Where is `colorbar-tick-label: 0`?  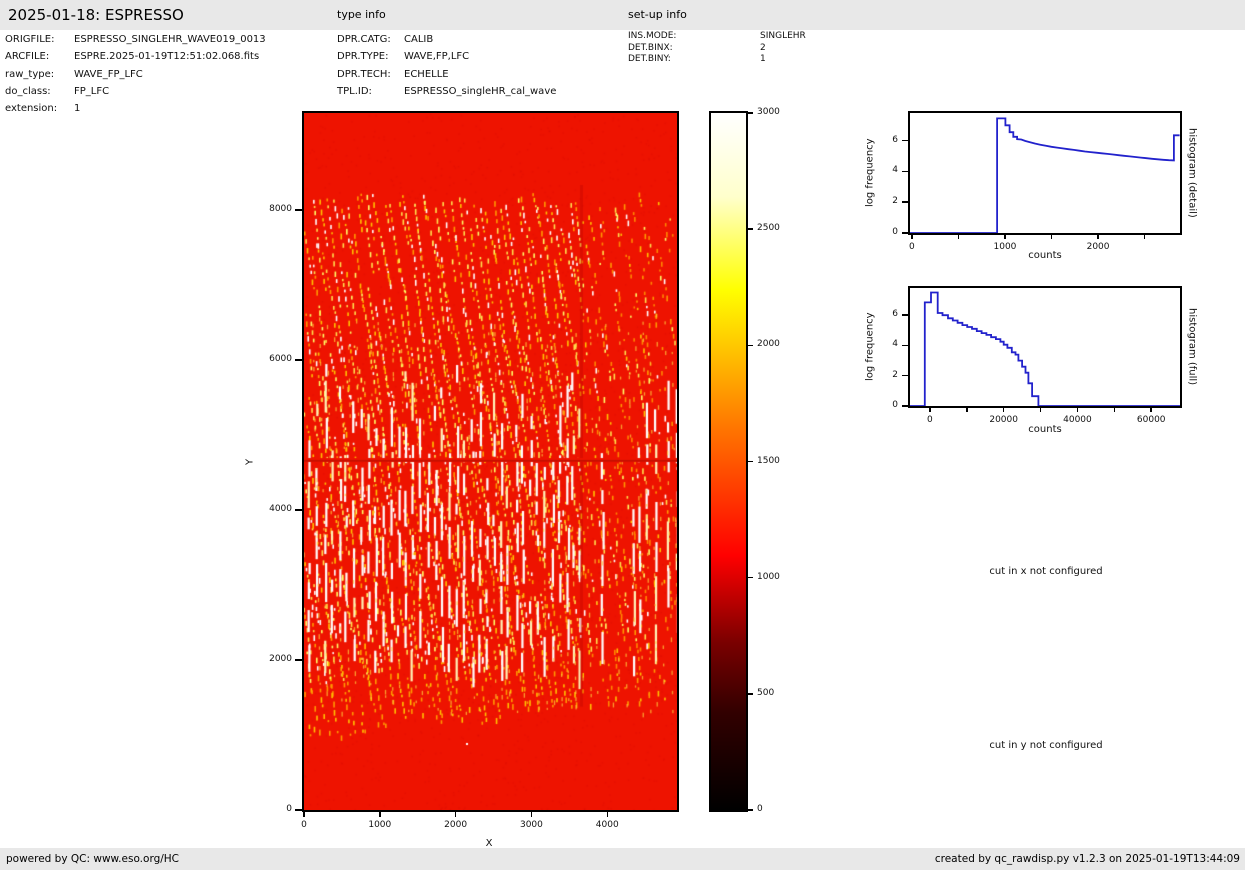 colorbar-tick-label: 0 is located at coordinates (760, 809).